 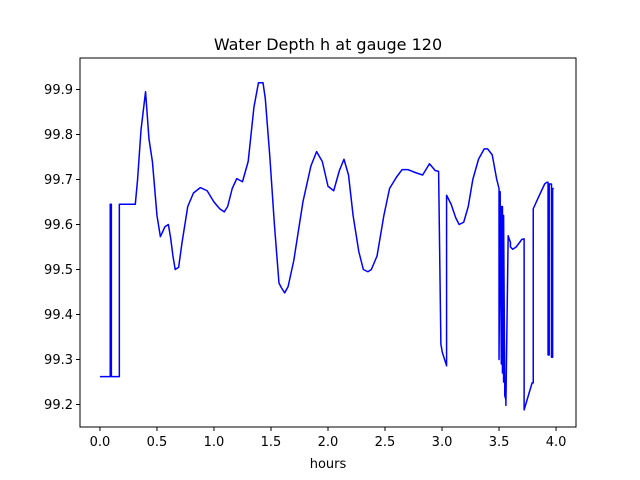 What do you see at coordinates (58, 90) in the screenshot?
I see `y-tick-label: 99.9` at bounding box center [58, 90].